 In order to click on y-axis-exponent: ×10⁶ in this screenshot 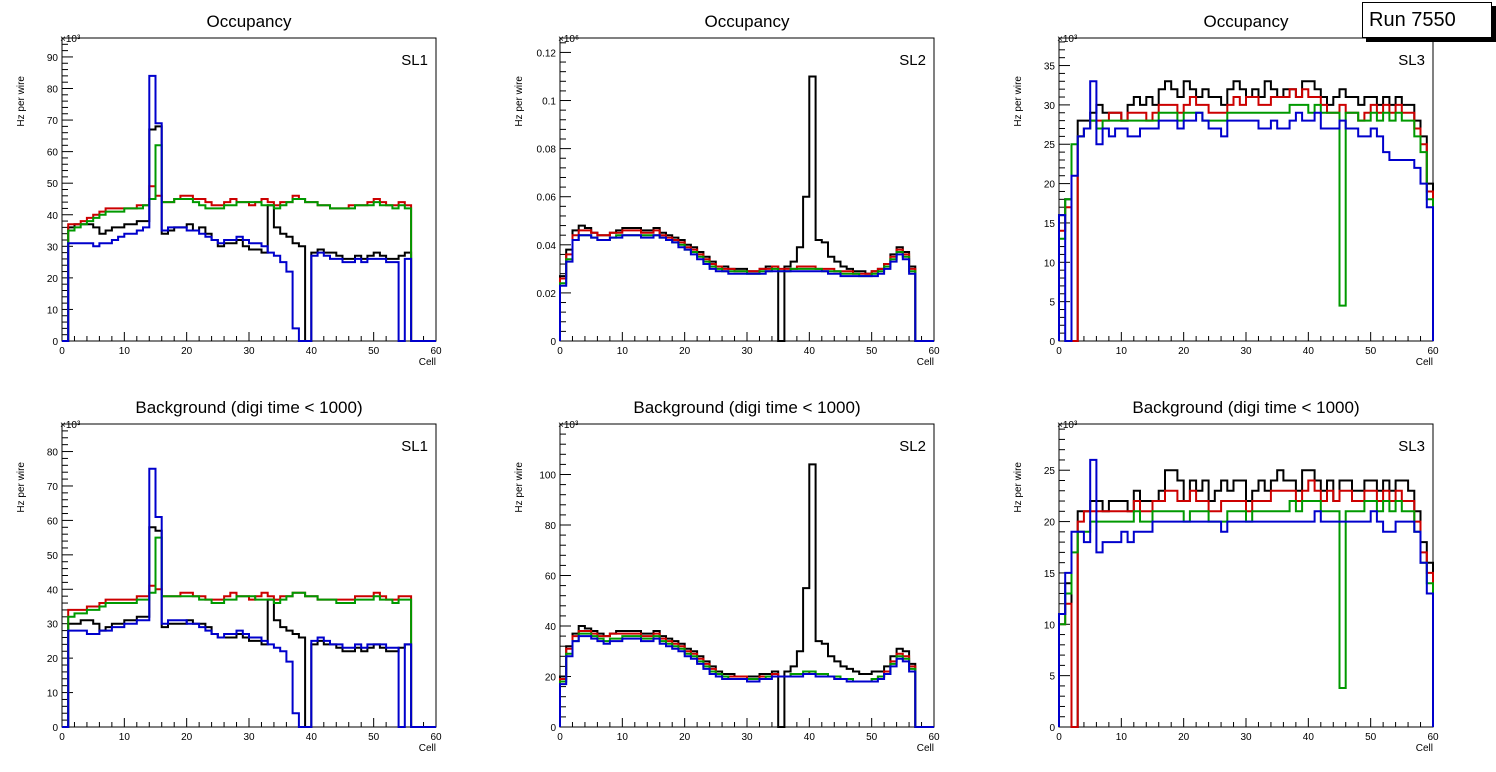, I will do `click(568, 39)`.